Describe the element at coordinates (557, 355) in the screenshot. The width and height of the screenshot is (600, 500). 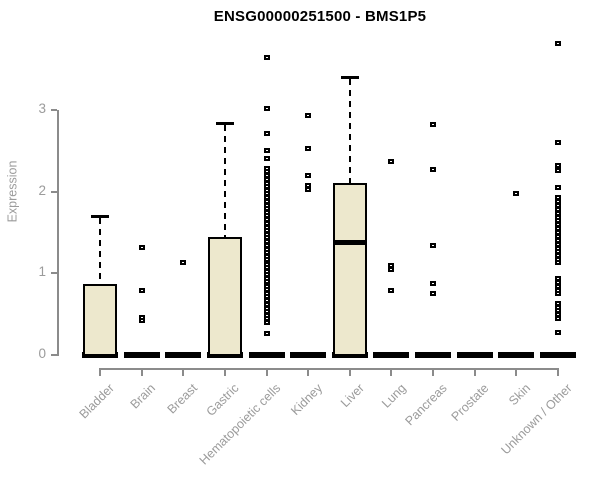
I see `zero-bar-unknown-other` at that location.